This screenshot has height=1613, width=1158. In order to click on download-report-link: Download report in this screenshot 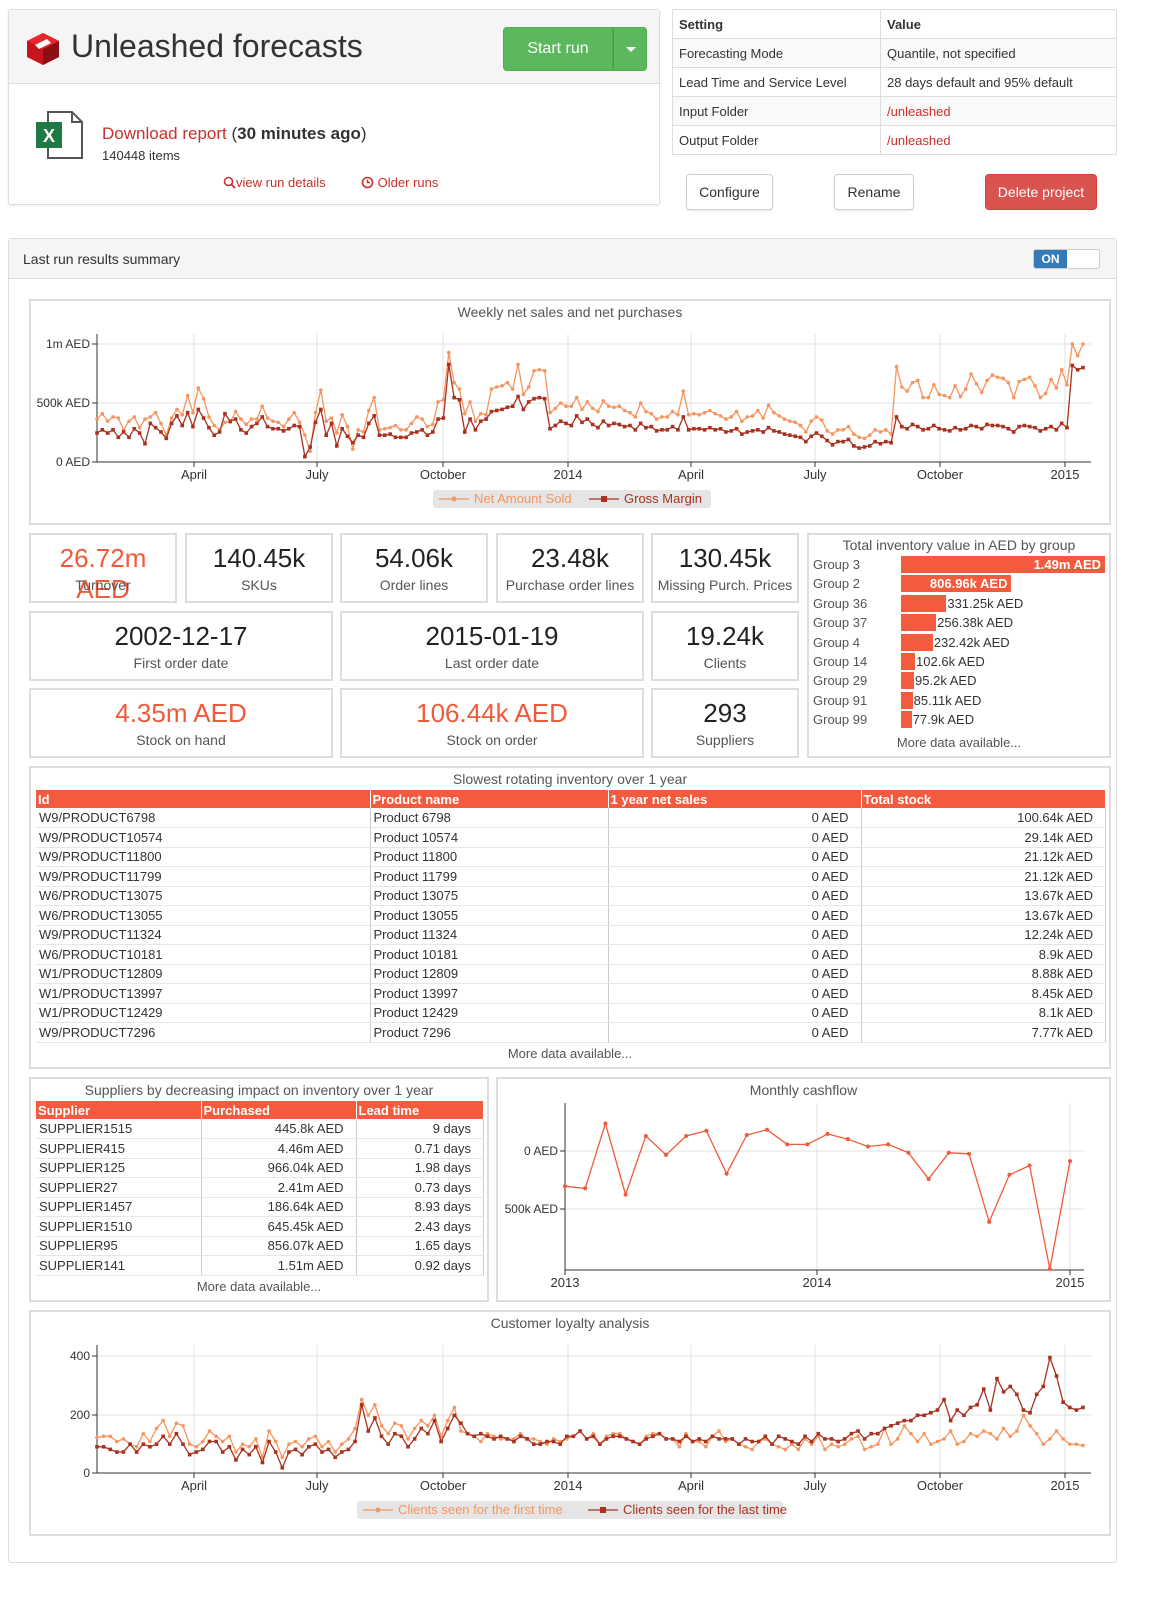, I will do `click(164, 133)`.